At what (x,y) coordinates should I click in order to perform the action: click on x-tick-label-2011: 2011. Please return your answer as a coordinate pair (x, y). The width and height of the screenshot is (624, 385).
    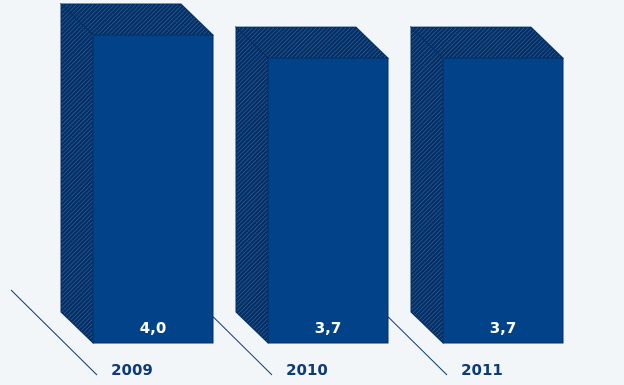
    Looking at the image, I should click on (482, 370).